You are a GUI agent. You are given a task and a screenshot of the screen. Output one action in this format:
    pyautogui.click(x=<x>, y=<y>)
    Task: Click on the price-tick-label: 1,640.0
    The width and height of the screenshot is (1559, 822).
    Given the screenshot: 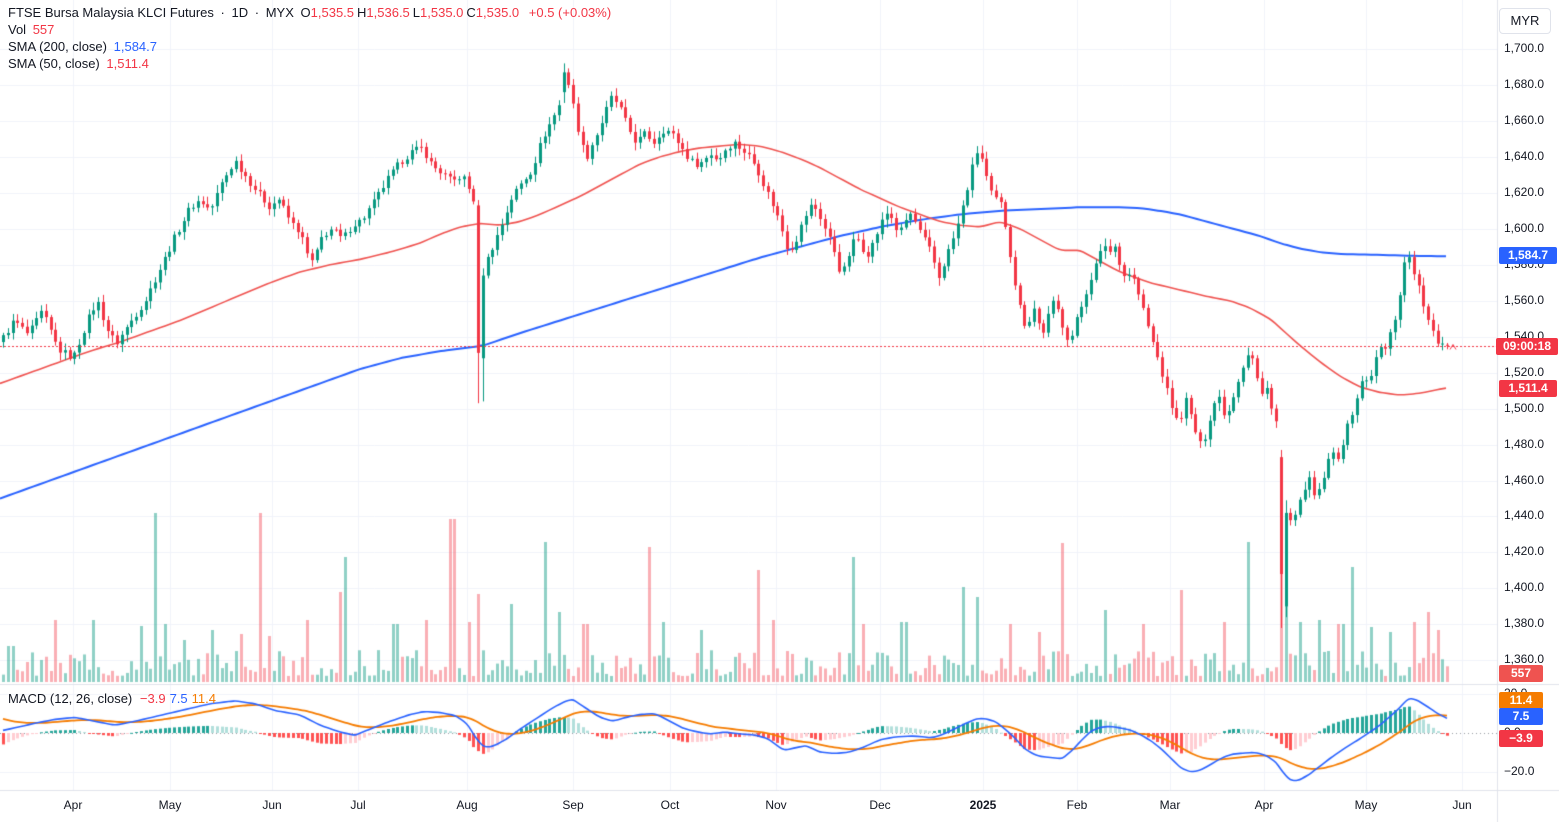 What is the action you would take?
    pyautogui.click(x=1524, y=155)
    